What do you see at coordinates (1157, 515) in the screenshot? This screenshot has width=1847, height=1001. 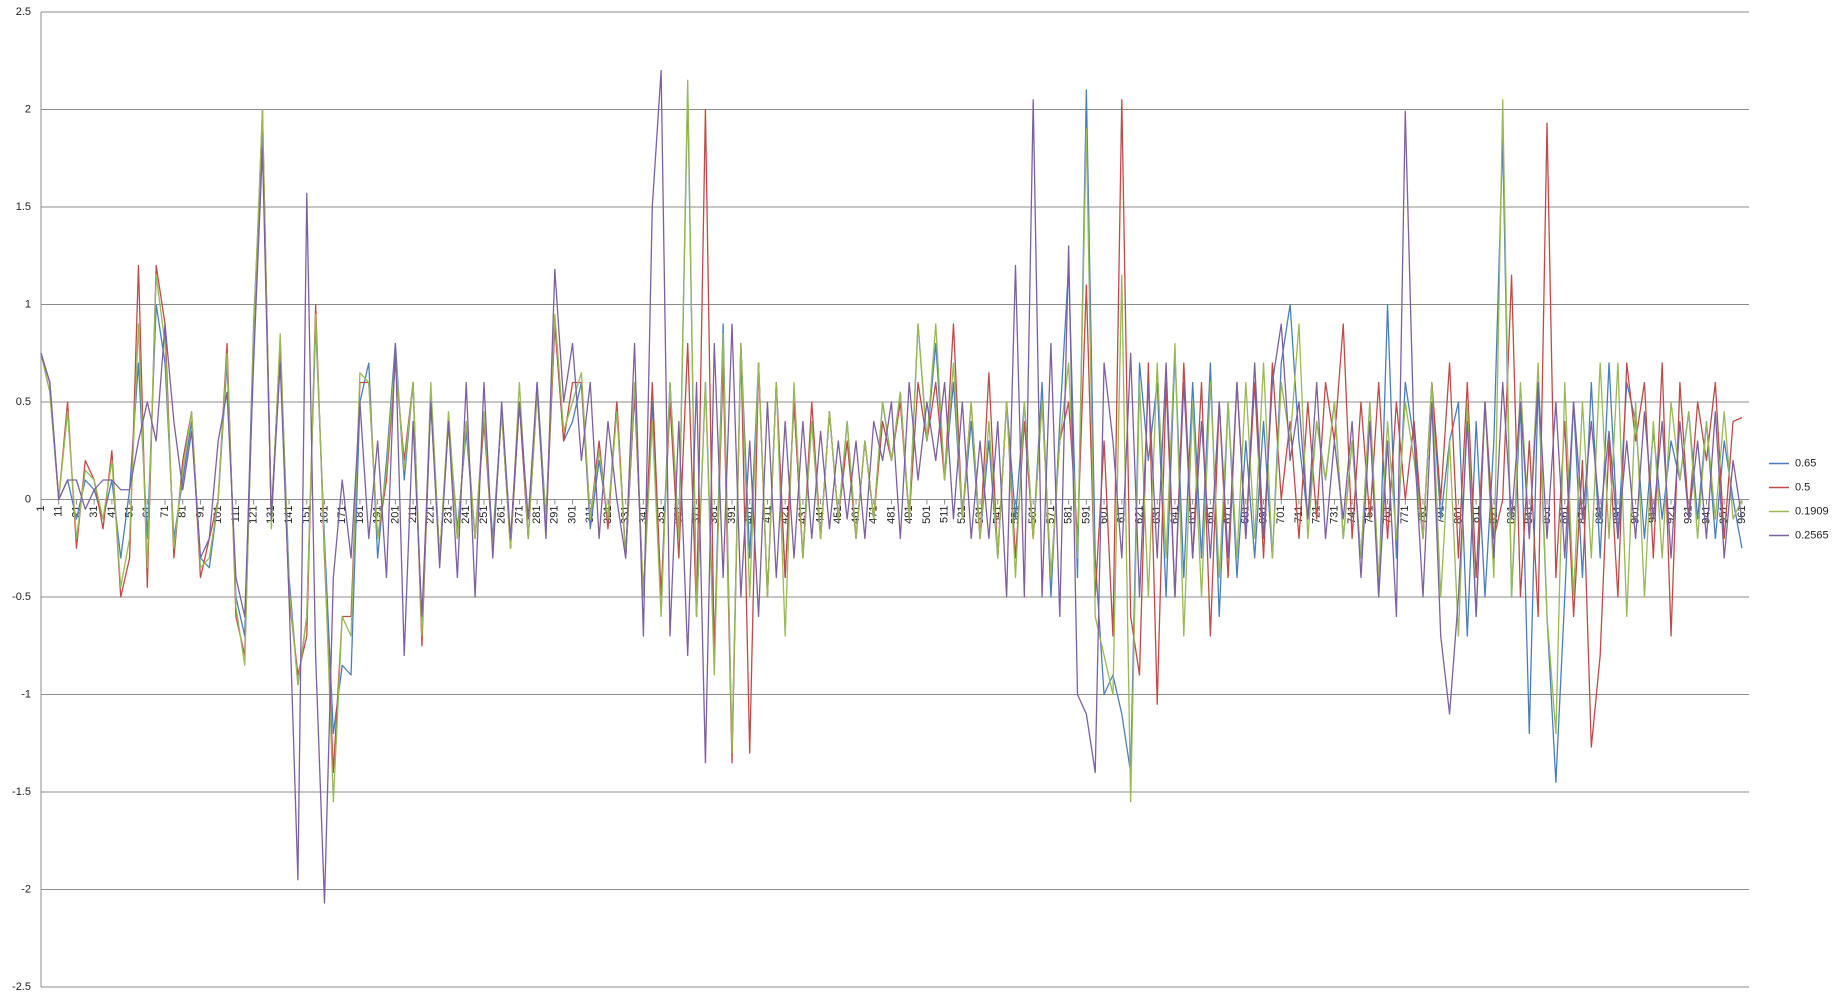 I see `x-tick-label: 631` at bounding box center [1157, 515].